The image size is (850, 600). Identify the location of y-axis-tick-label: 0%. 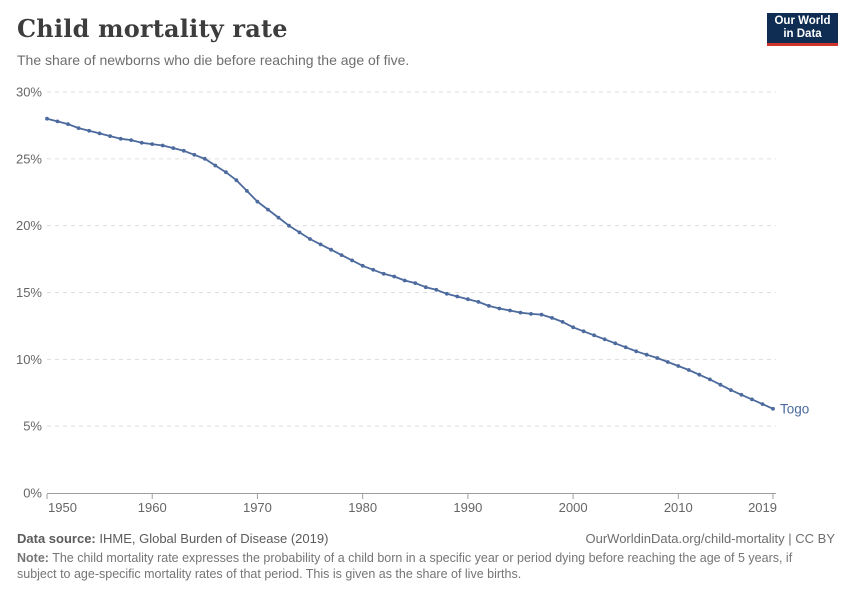
(32, 493).